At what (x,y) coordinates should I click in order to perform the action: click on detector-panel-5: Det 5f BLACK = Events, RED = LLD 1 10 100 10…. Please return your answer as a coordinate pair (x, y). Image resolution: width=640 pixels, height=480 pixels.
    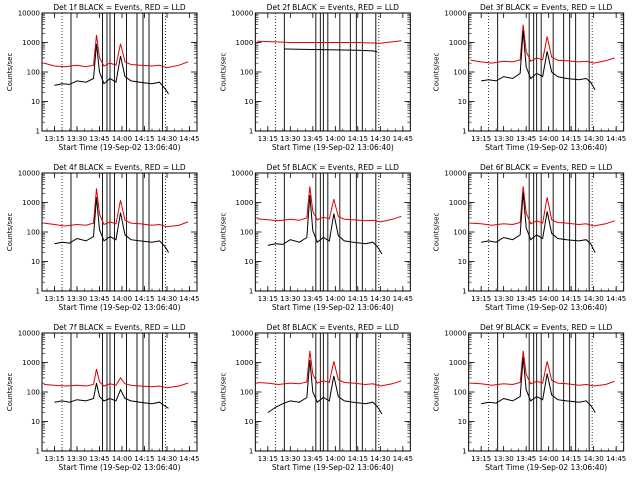
    Looking at the image, I should click on (316, 237).